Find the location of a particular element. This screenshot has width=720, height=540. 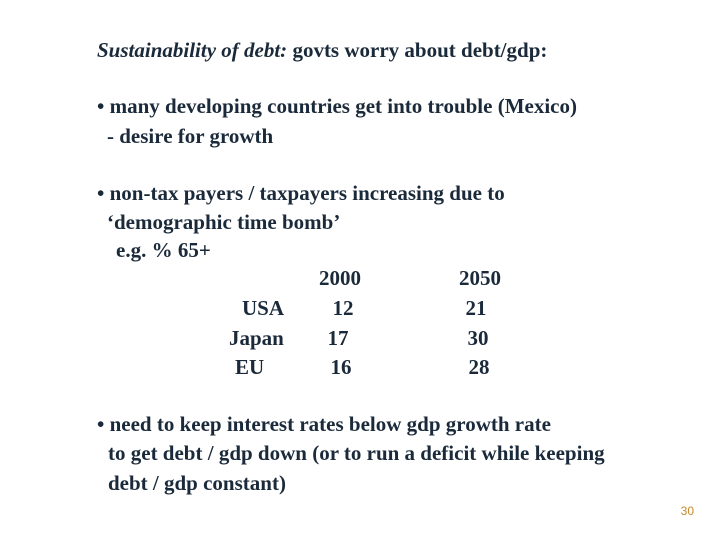

cell-usa-2050: 21 is located at coordinates (476, 308).